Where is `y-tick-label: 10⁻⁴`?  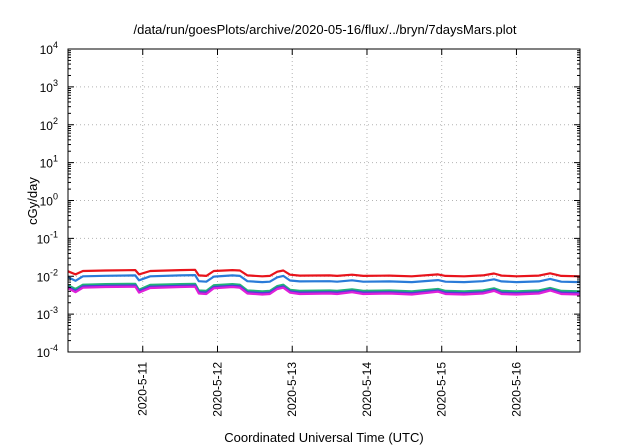
y-tick-label: 10⁻⁴ is located at coordinates (47, 351).